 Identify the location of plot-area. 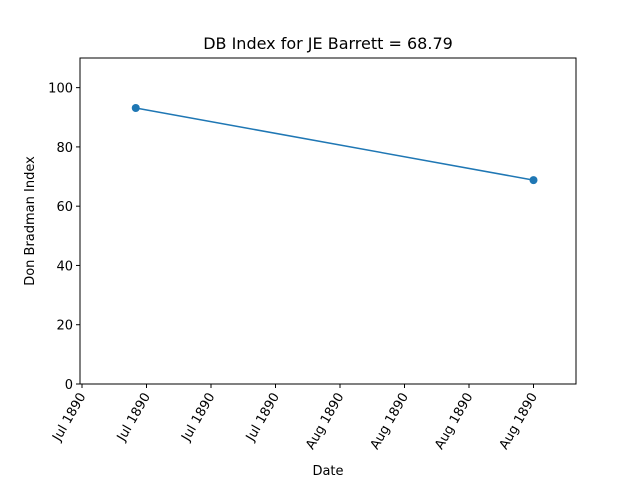
(334, 144).